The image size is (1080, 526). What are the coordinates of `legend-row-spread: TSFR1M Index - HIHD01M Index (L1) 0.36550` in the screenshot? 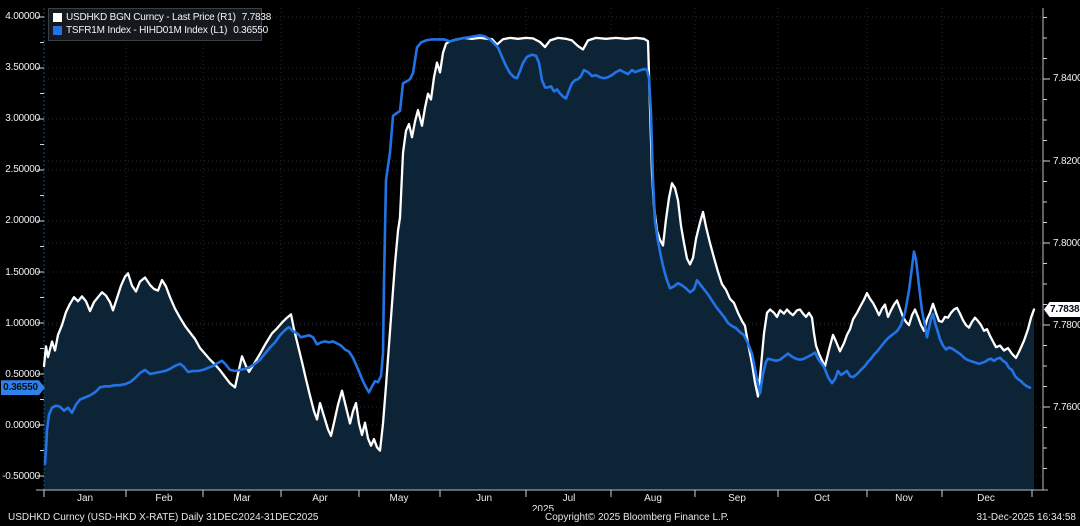 It's located at (160, 30).